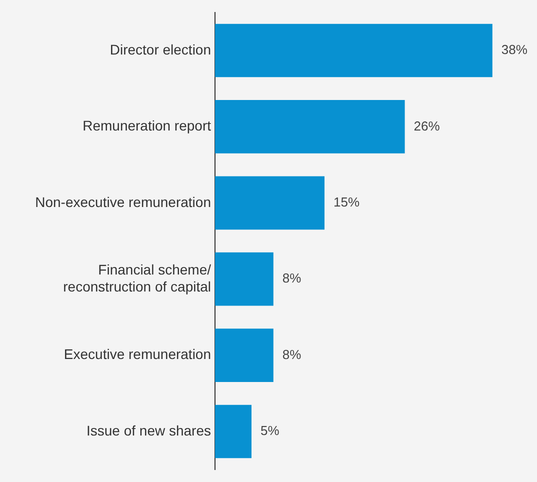  Describe the element at coordinates (427, 126) in the screenshot. I see `data-label: 26%` at that location.